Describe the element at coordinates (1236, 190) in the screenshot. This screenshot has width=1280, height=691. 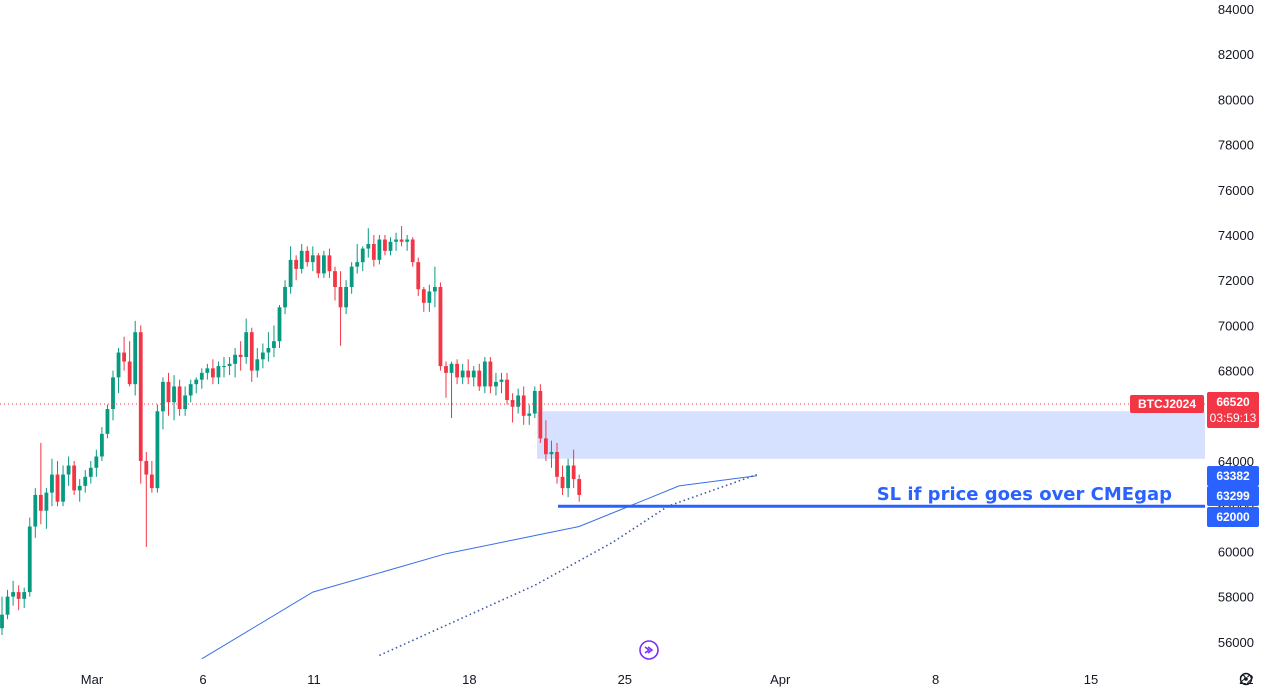
I see `y-tick-label: 76000` at that location.